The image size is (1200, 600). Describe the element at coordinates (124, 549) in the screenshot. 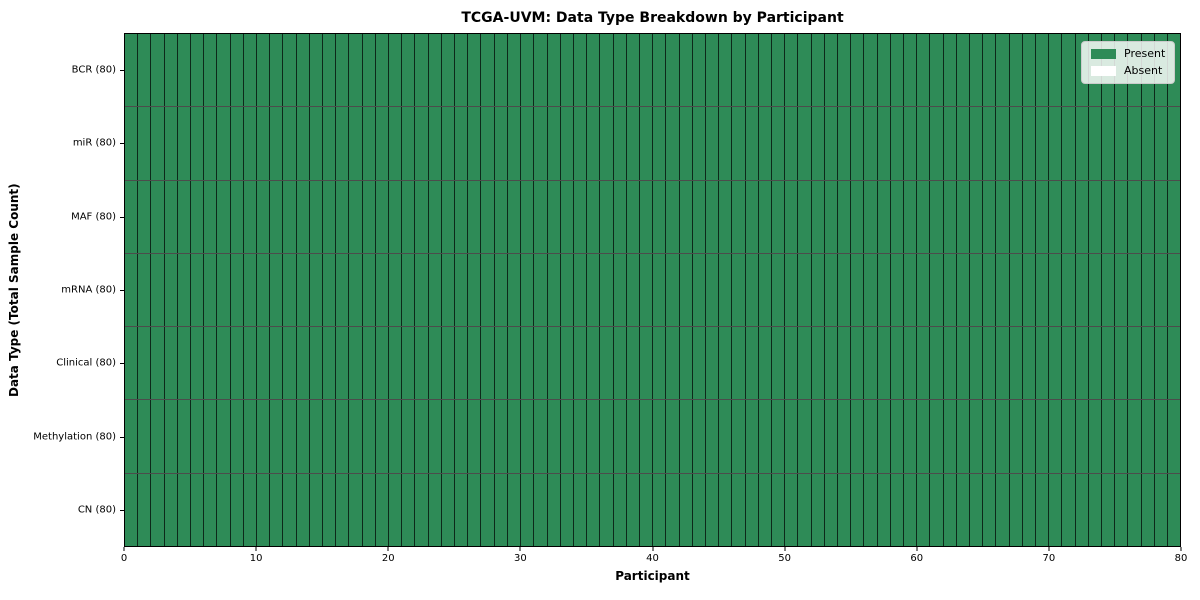

I see `x-tick-mark` at that location.